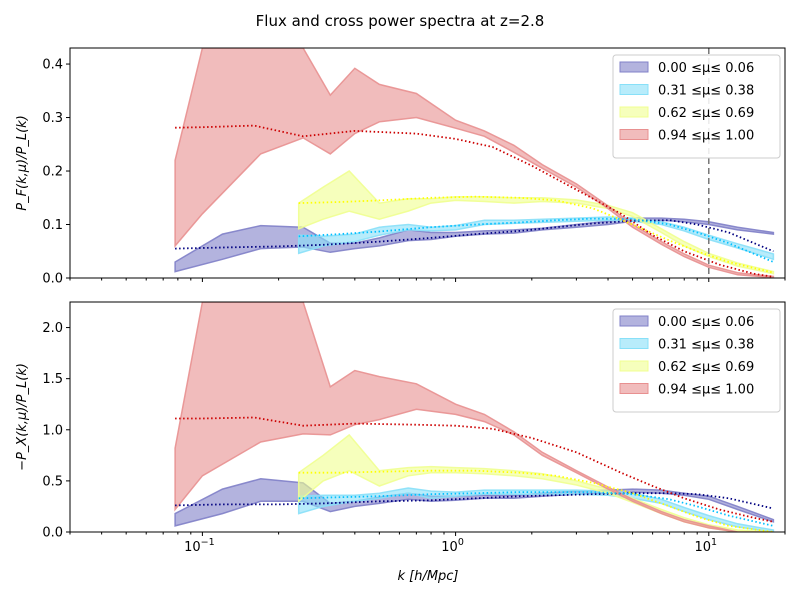  I want to click on flux-ytick-label: 0.4, so click(52, 65).